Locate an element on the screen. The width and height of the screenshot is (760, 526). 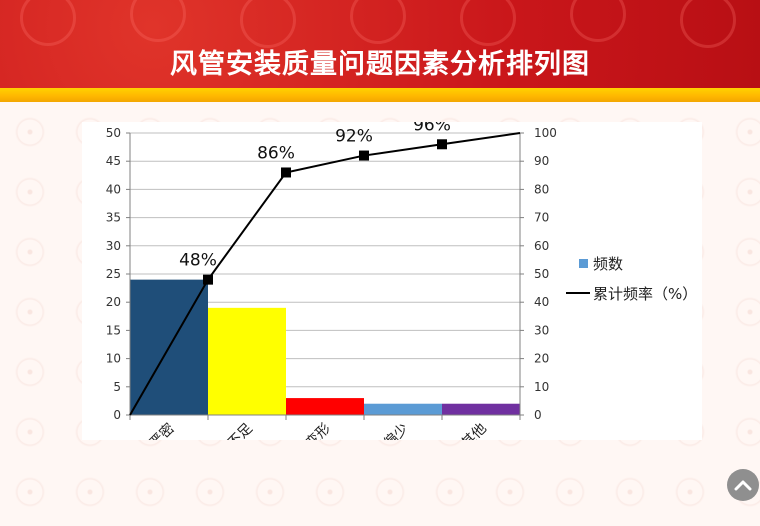
y-right-tick-label: 60 is located at coordinates (541, 246).